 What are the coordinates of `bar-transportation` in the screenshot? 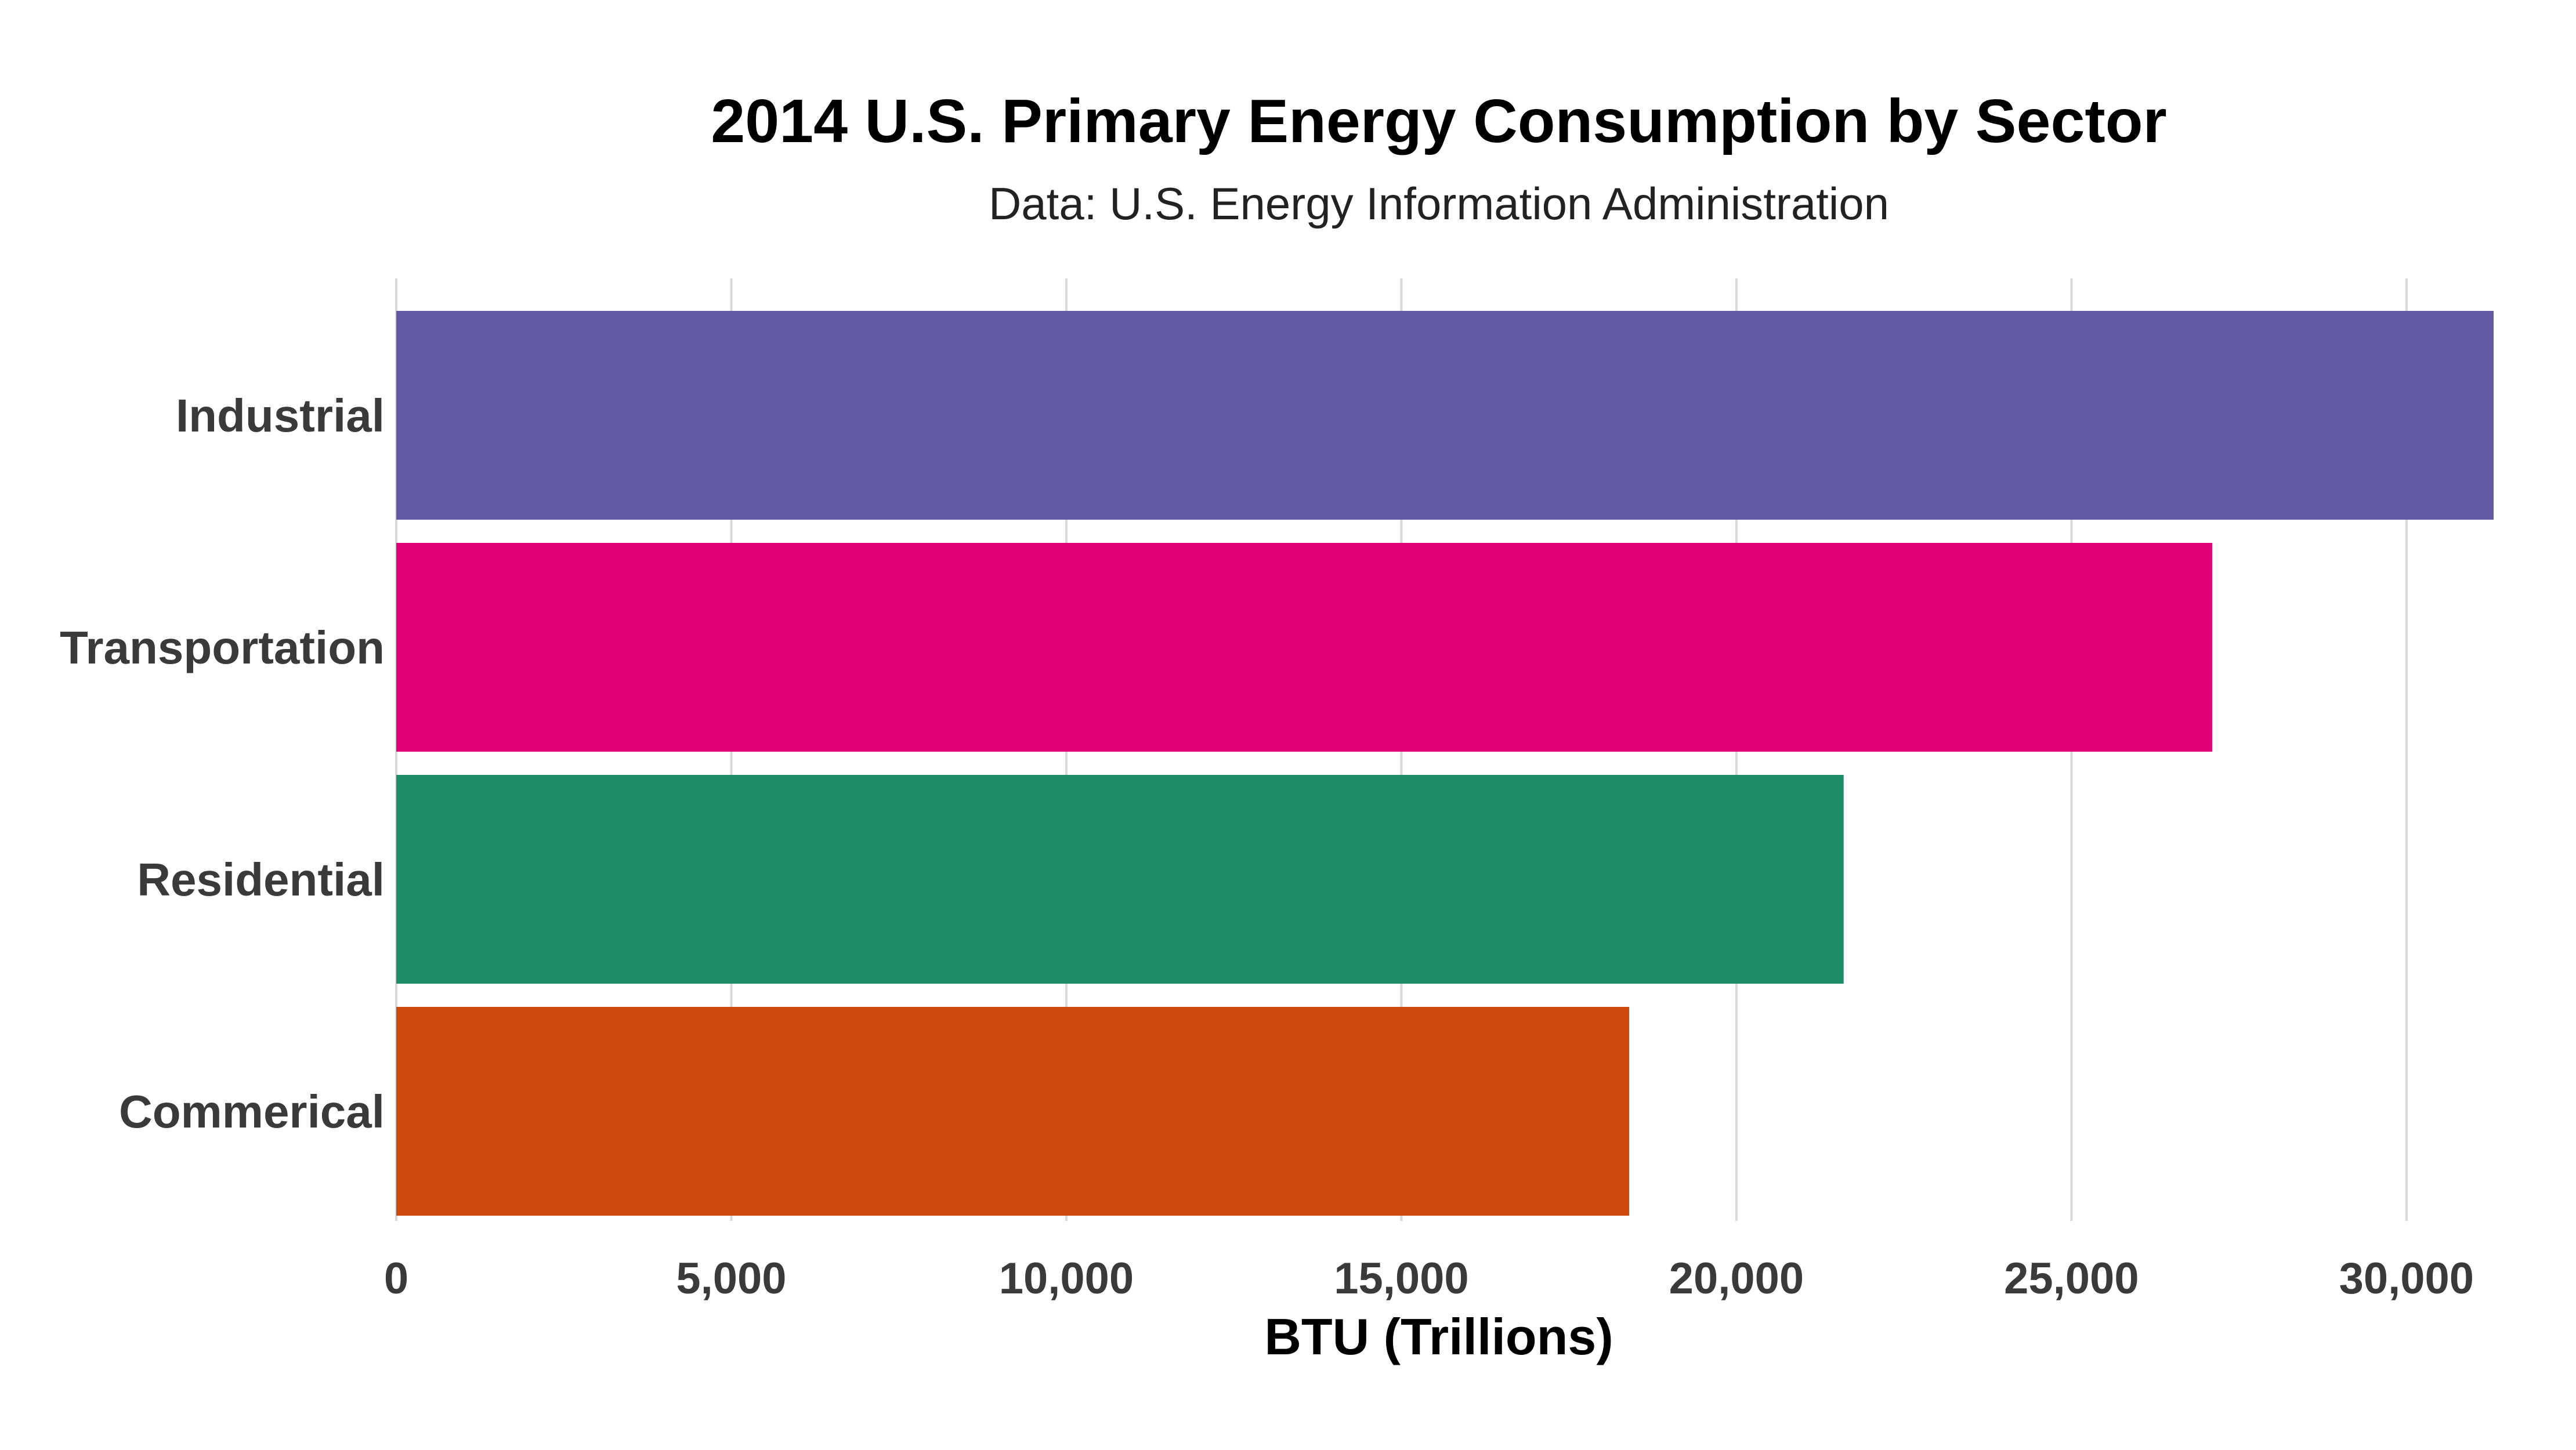 It's located at (1304, 647).